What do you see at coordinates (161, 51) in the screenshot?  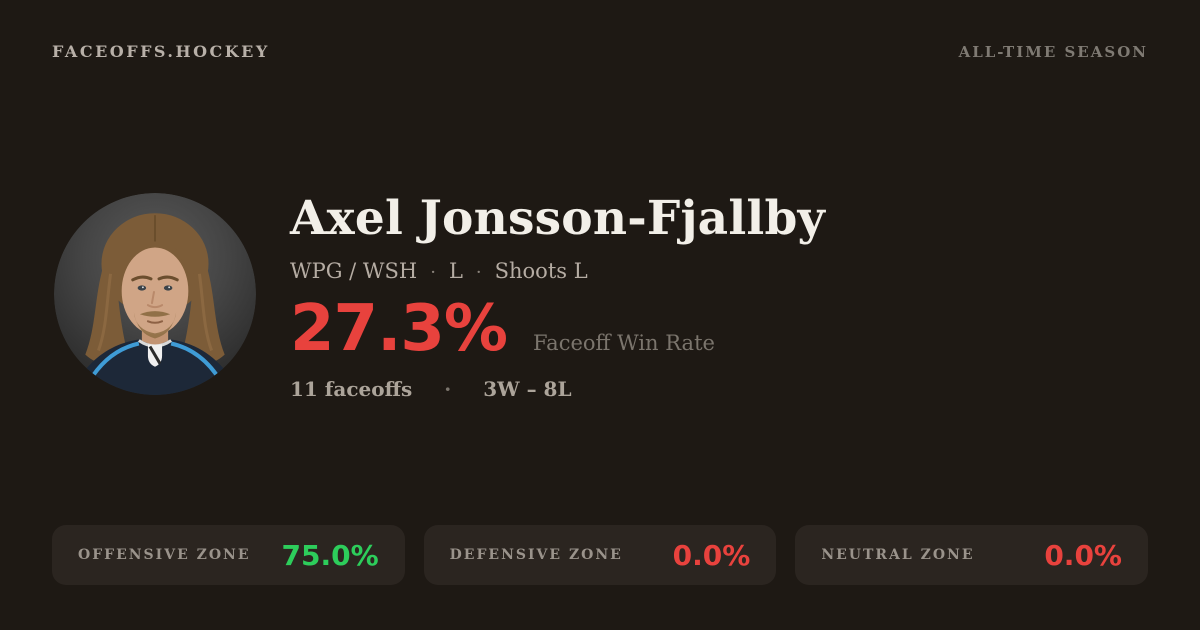 I see `brand-logo-text: FACEOFFS.HOCKEY` at bounding box center [161, 51].